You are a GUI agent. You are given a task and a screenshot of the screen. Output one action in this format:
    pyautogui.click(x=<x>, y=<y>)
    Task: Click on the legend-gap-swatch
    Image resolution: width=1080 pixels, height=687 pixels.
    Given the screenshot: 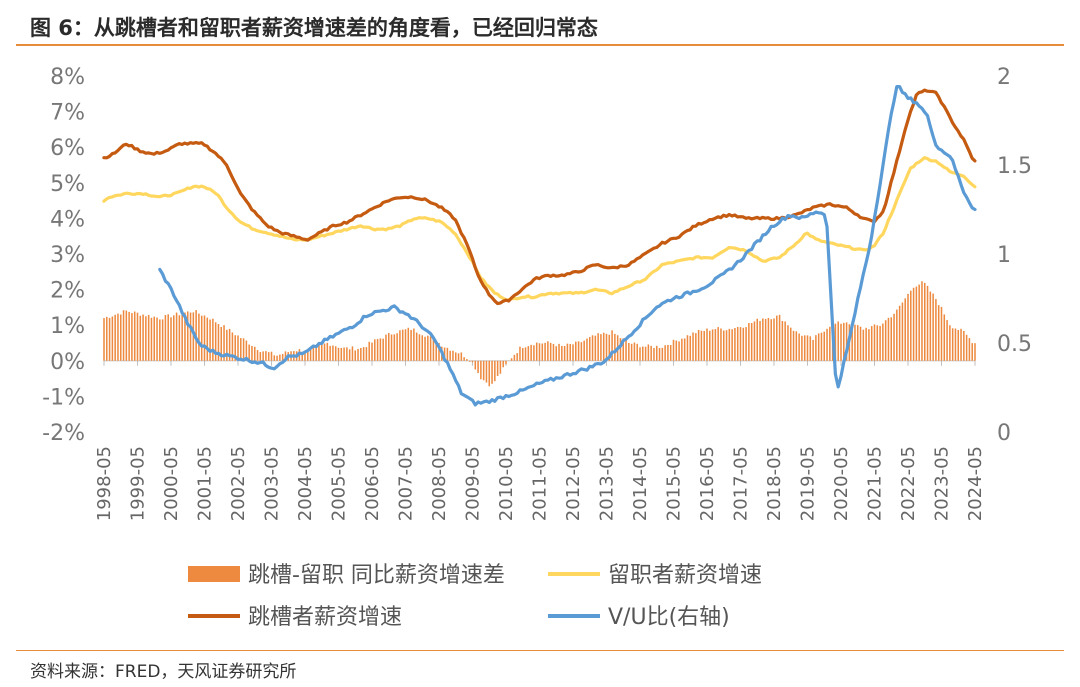 What is the action you would take?
    pyautogui.click(x=214, y=574)
    